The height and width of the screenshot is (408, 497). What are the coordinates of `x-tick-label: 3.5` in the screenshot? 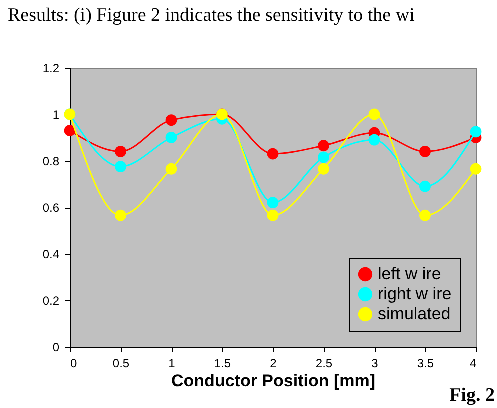 It's located at (425, 363).